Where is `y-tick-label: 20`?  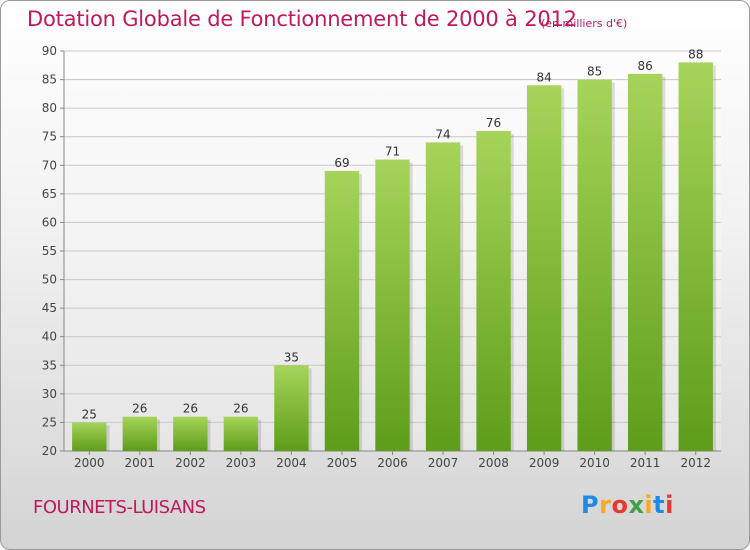
y-tick-label: 20 is located at coordinates (49, 451).